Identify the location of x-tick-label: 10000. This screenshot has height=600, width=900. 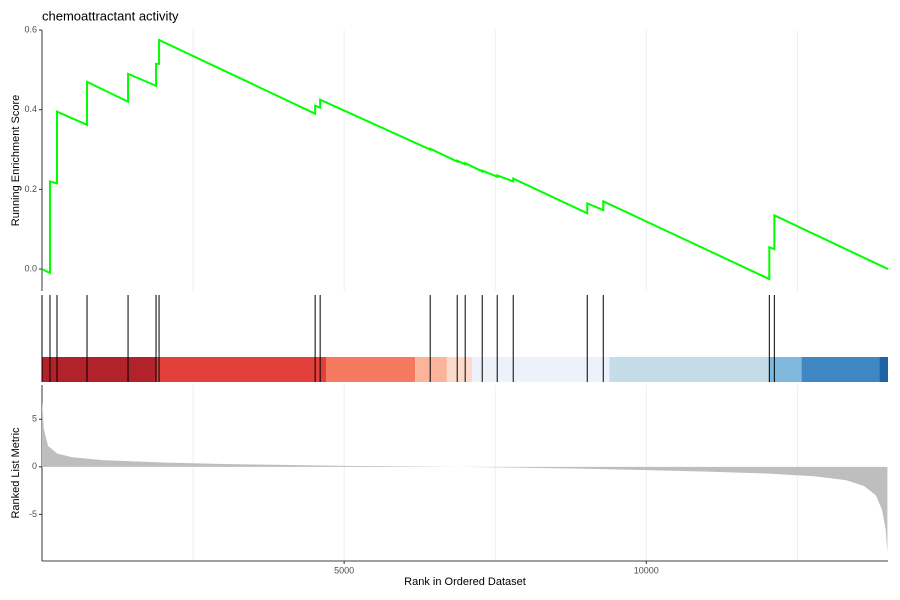
(646, 570).